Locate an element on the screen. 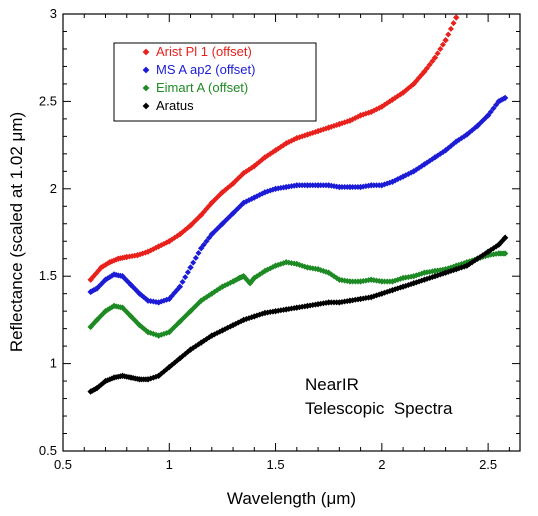 This screenshot has width=538, height=516. y-tick-label: 2.5 is located at coordinates (48, 100).